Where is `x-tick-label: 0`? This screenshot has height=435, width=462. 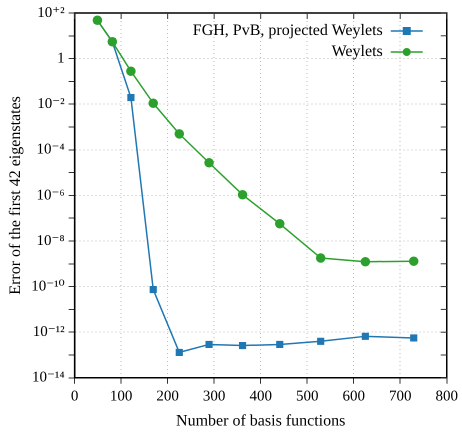
x-tick-label: 0 is located at coordinates (74, 396).